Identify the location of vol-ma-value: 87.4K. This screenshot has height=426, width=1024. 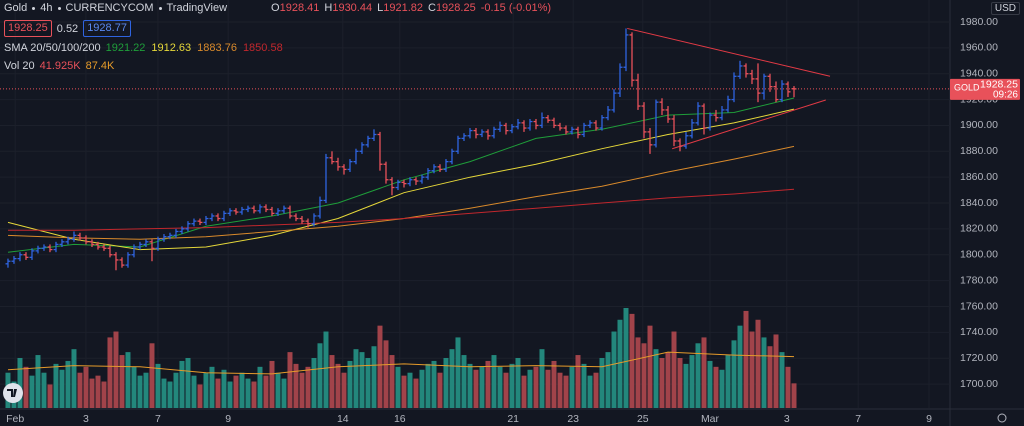
(100, 66).